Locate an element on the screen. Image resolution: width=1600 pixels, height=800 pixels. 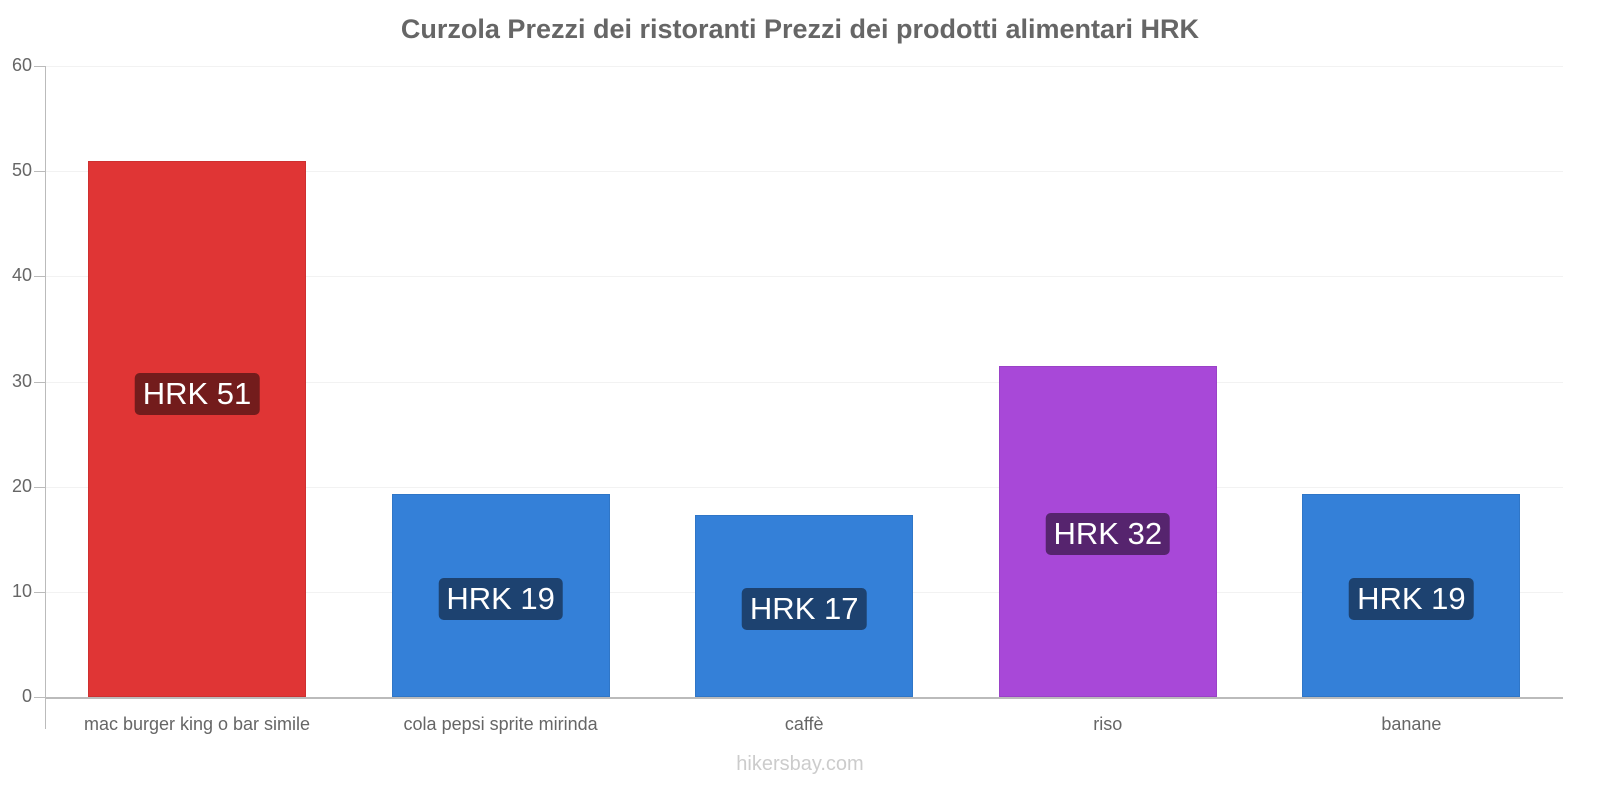
bar is located at coordinates (197, 428).